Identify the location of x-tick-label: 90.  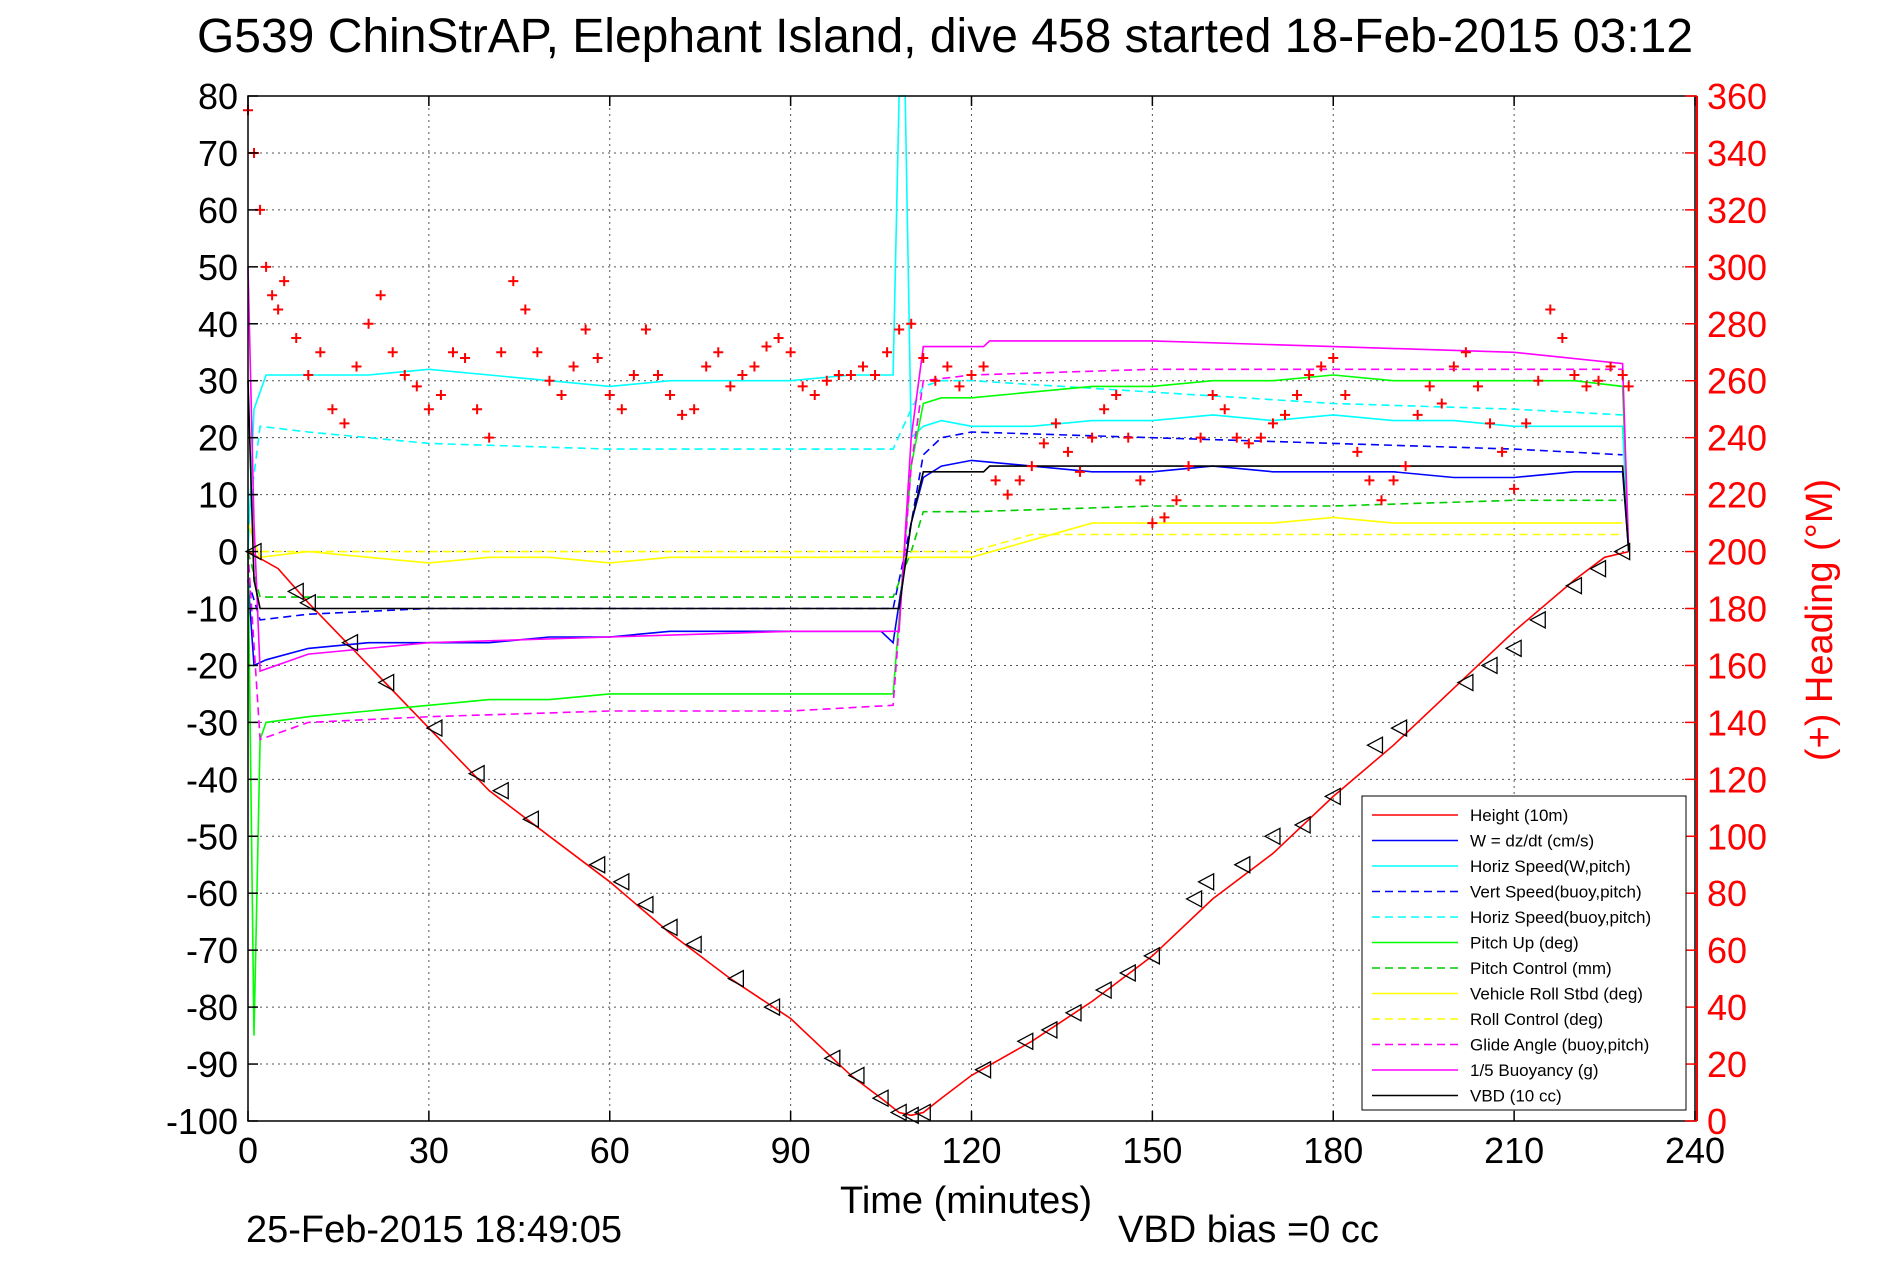
(791, 1150).